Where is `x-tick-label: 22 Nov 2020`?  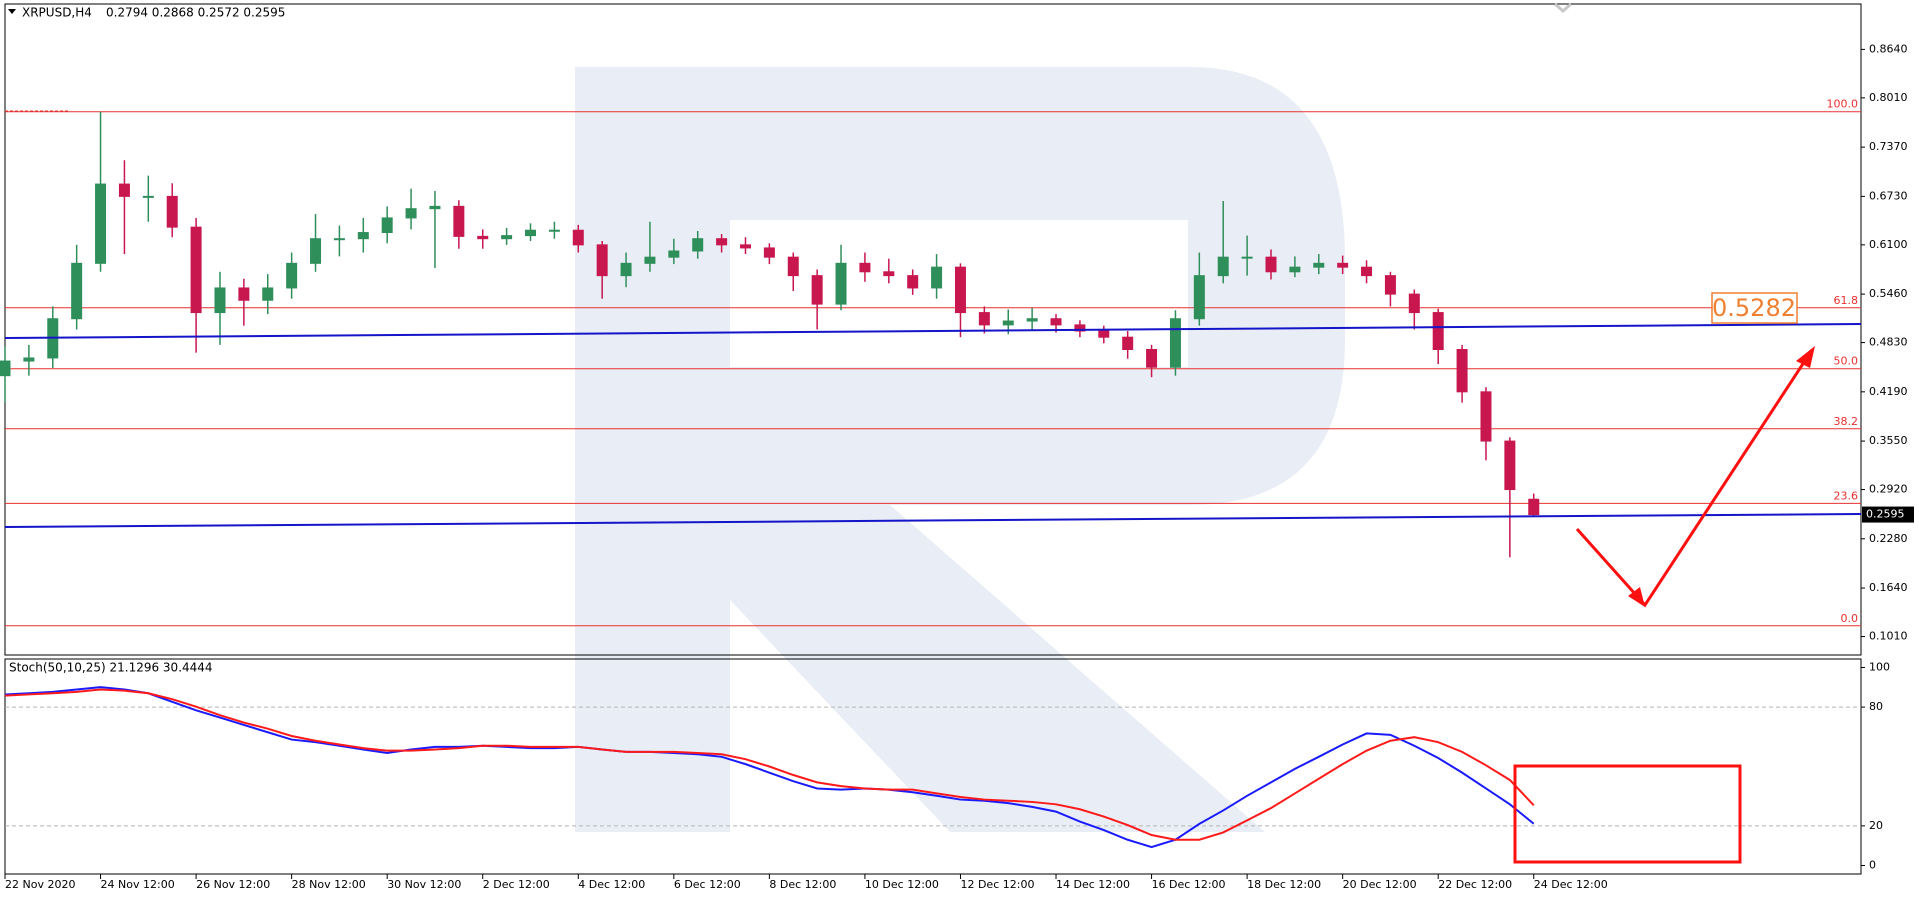 x-tick-label: 22 Nov 2020 is located at coordinates (40, 884).